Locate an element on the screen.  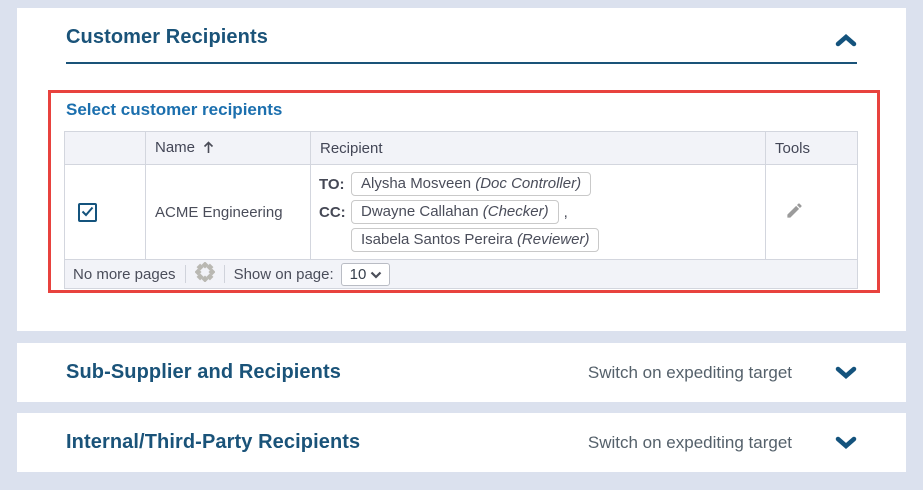
page-size-select: 10 is located at coordinates (365, 274).